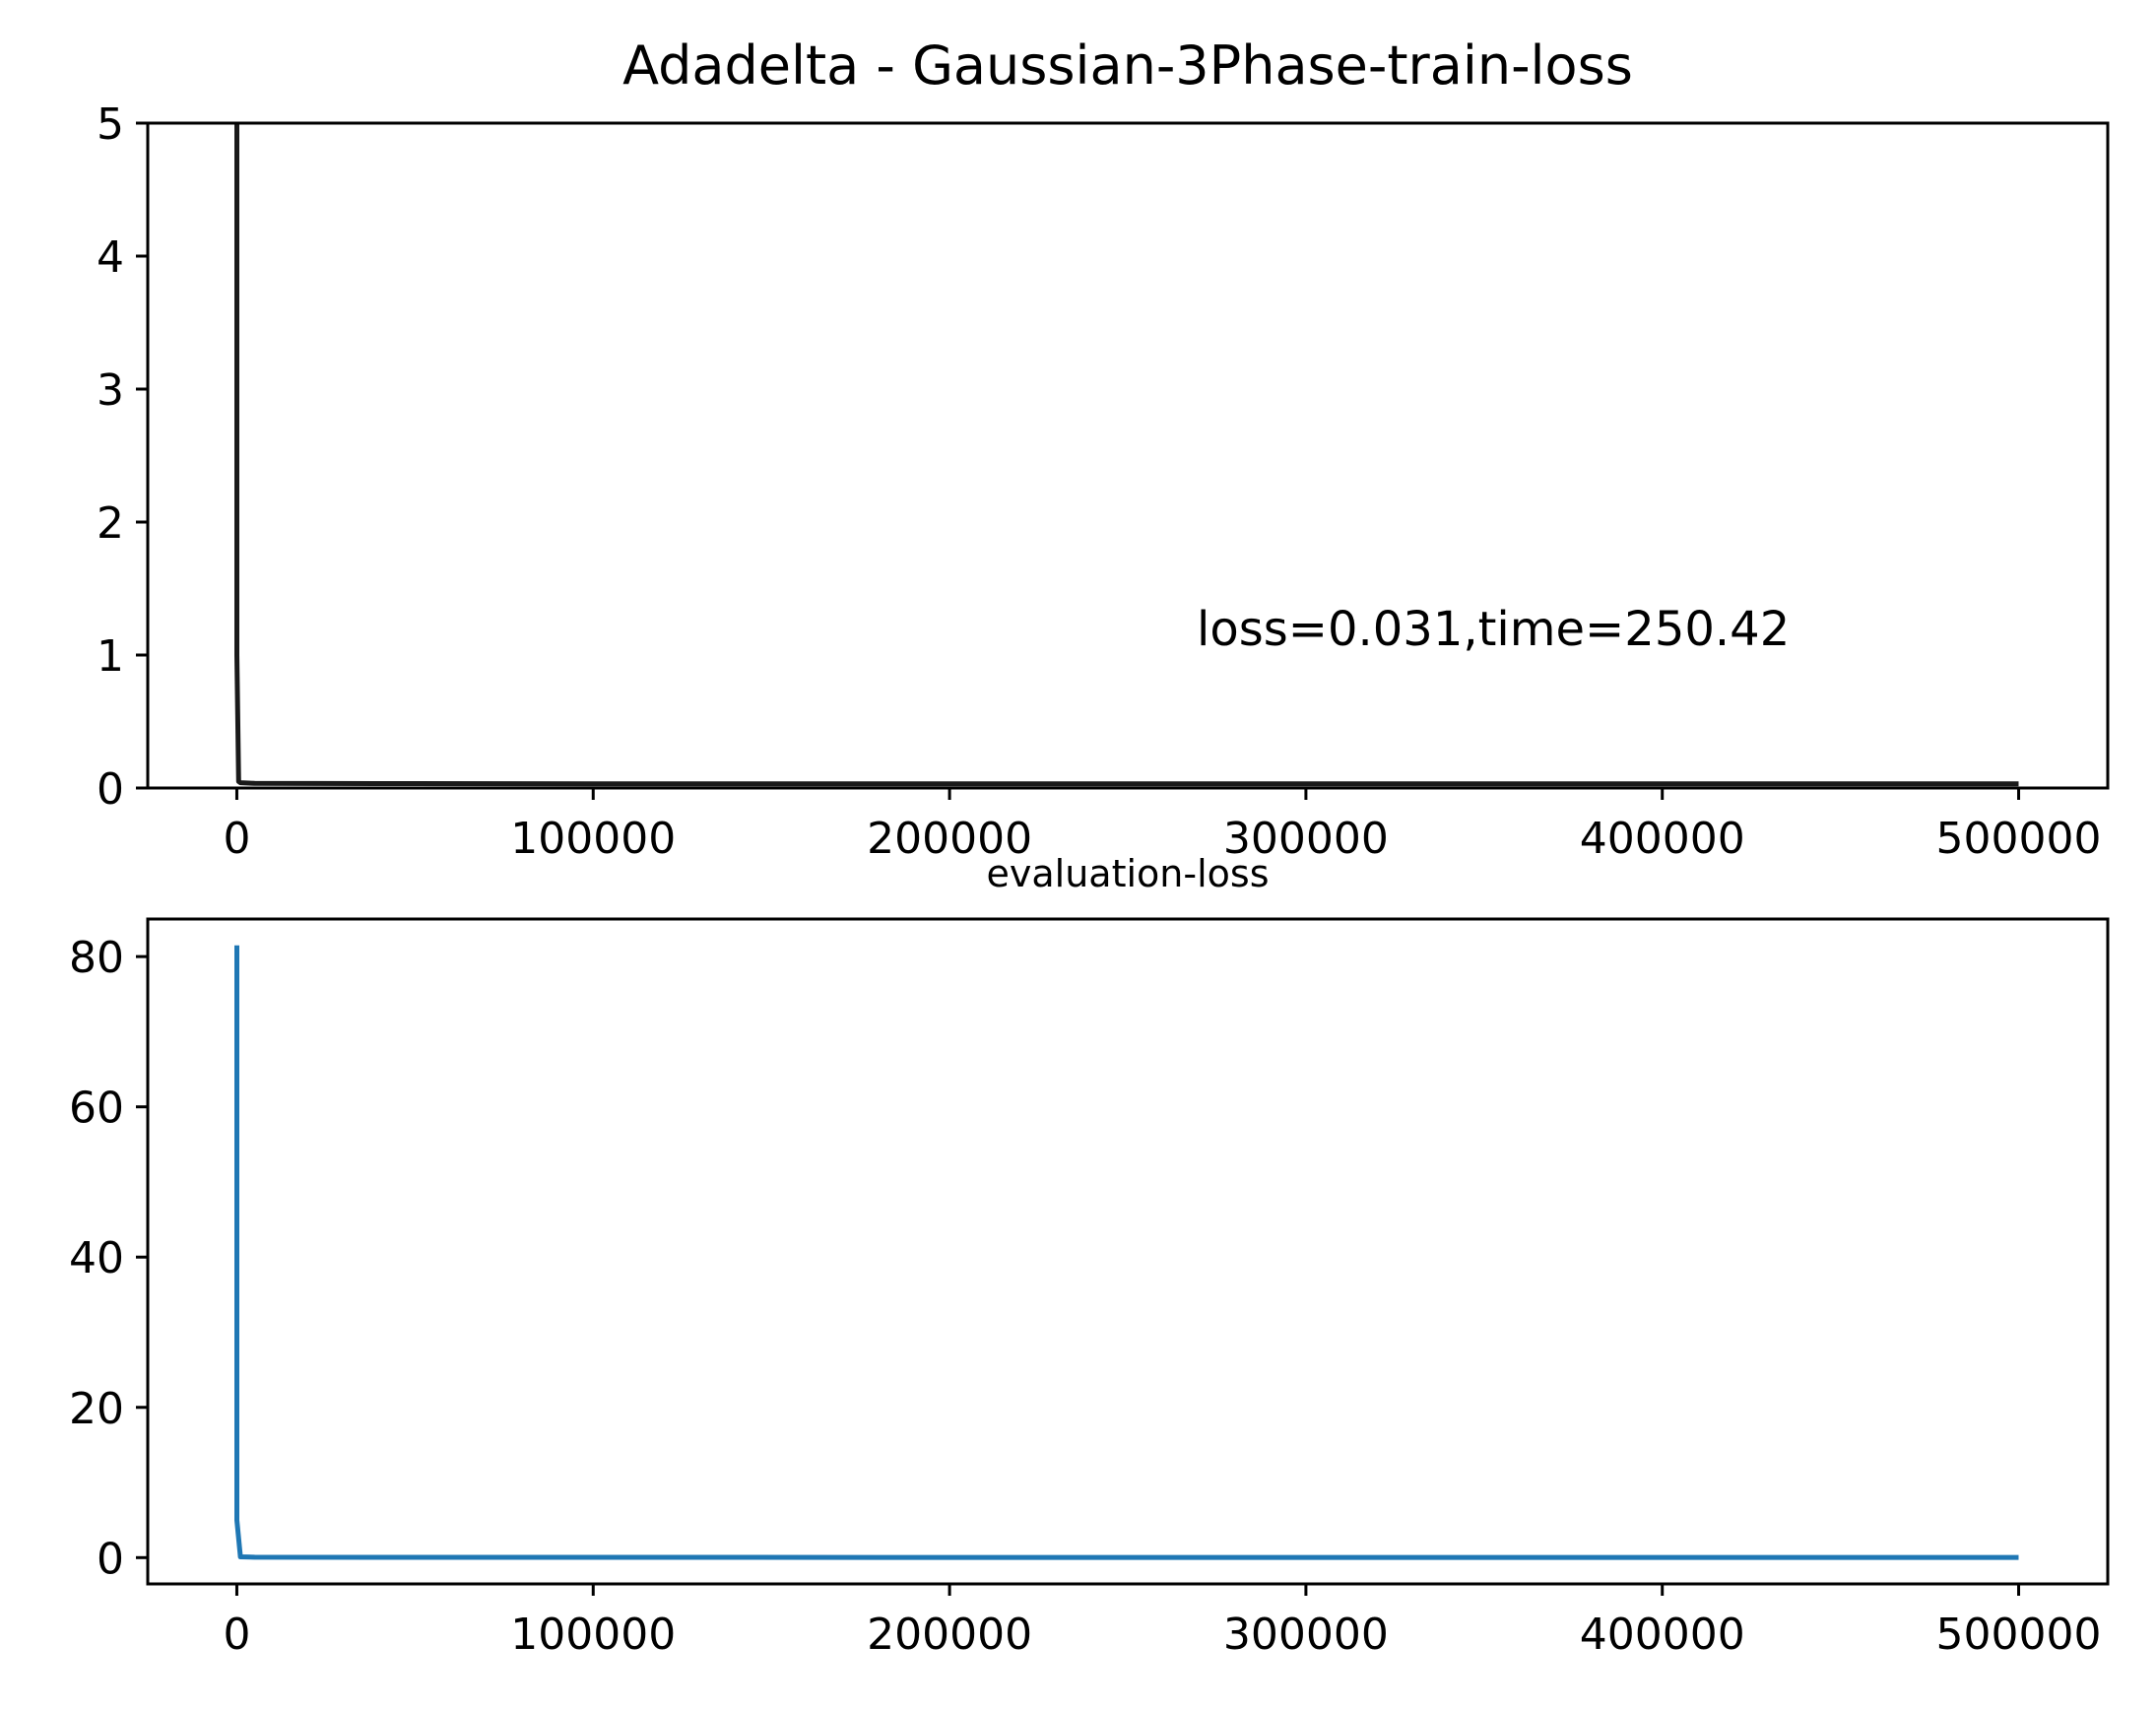 The image size is (2156, 1710). What do you see at coordinates (111, 656) in the screenshot?
I see `y-tick-label: 1` at bounding box center [111, 656].